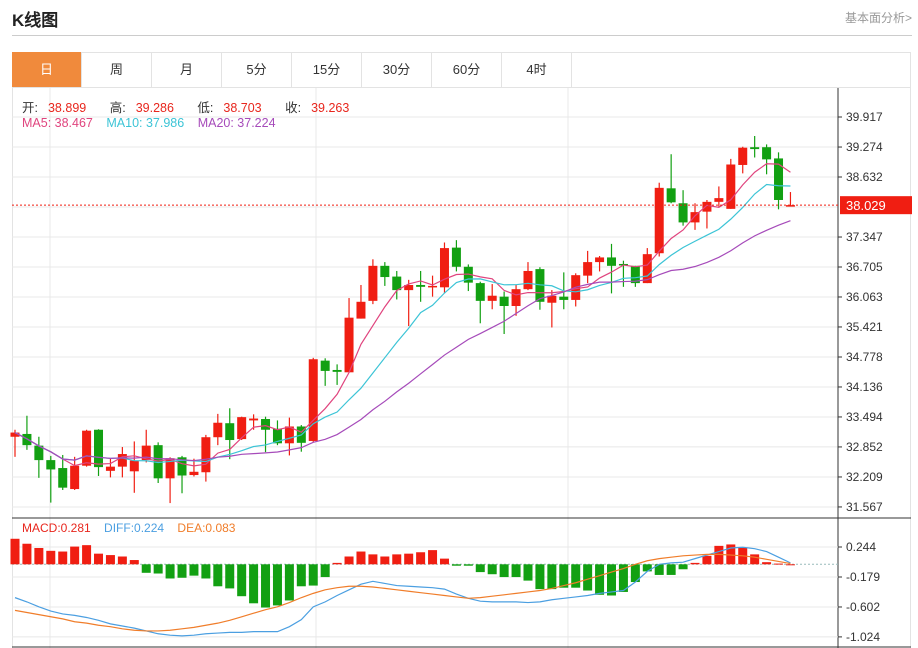  I want to click on price-tick-label: 32.209, so click(864, 477).